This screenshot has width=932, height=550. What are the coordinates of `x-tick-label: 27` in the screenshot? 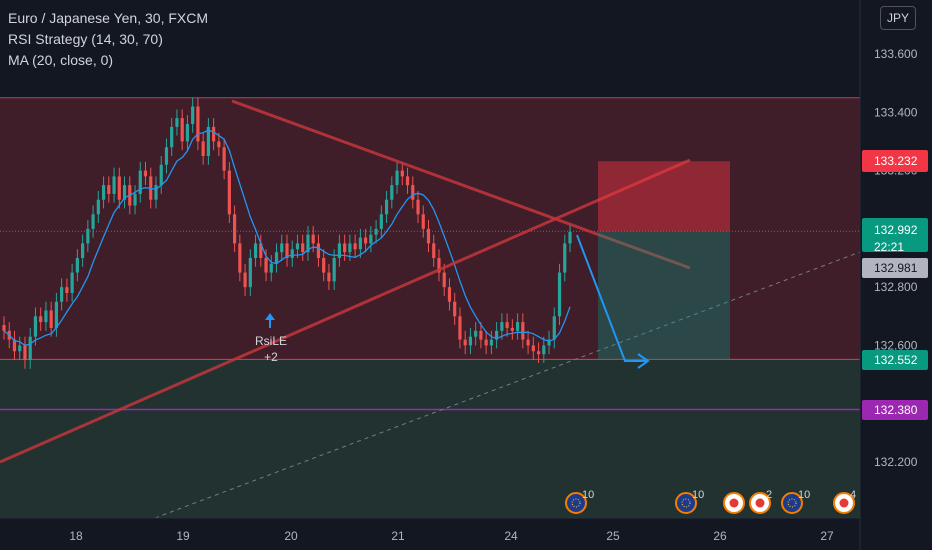 It's located at (827, 536).